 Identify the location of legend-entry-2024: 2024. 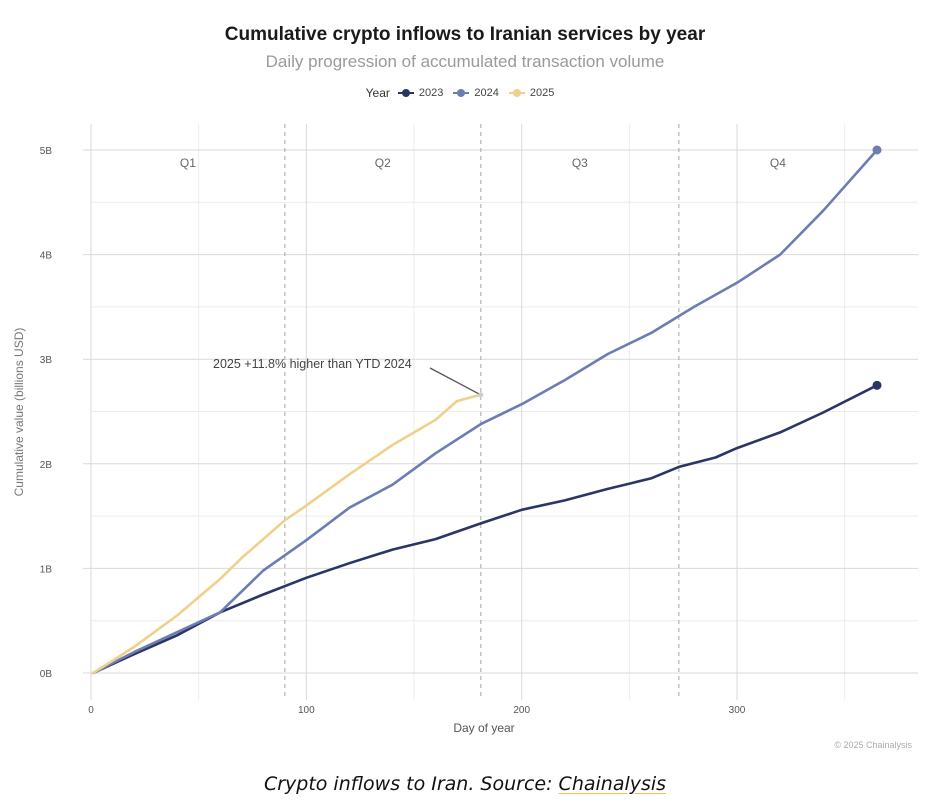
(476, 93).